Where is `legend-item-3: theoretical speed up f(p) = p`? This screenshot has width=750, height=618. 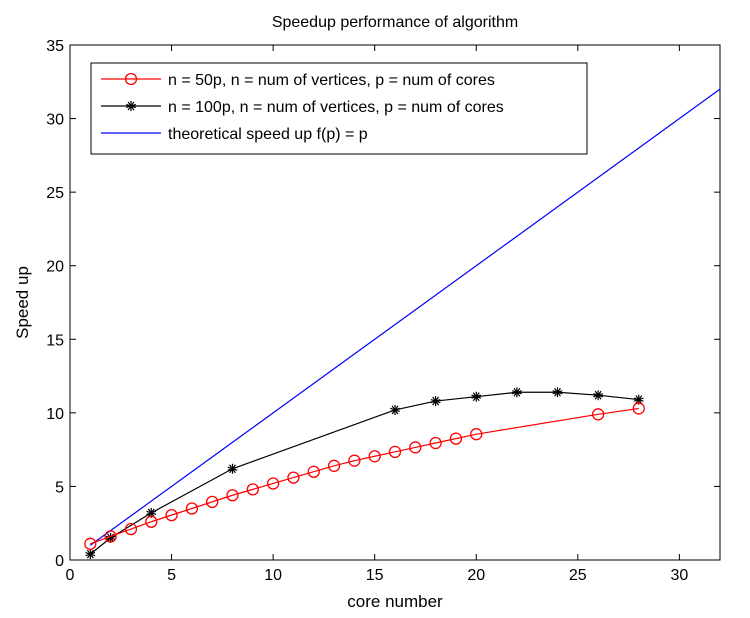
legend-item-3: theoretical speed up f(p) = p is located at coordinates (234, 134).